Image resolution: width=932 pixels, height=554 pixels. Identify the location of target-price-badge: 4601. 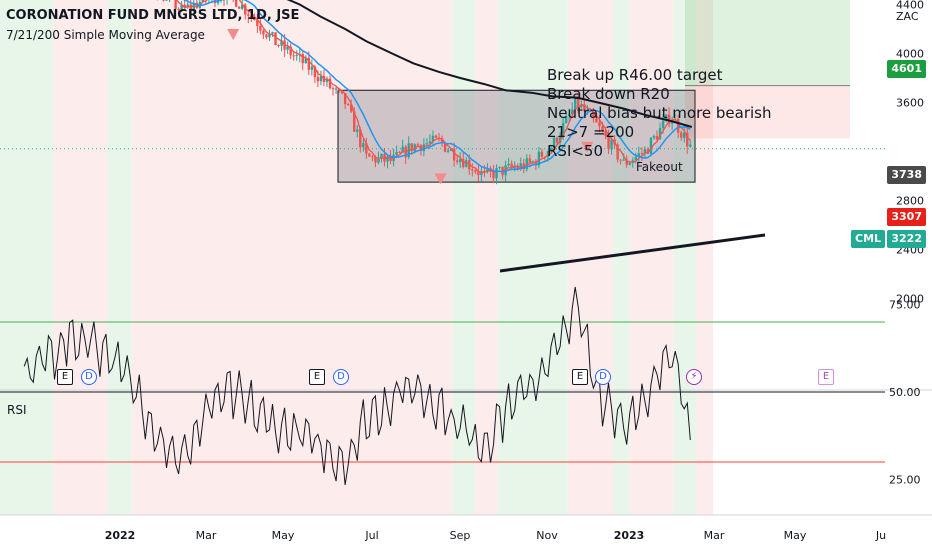
(906, 69).